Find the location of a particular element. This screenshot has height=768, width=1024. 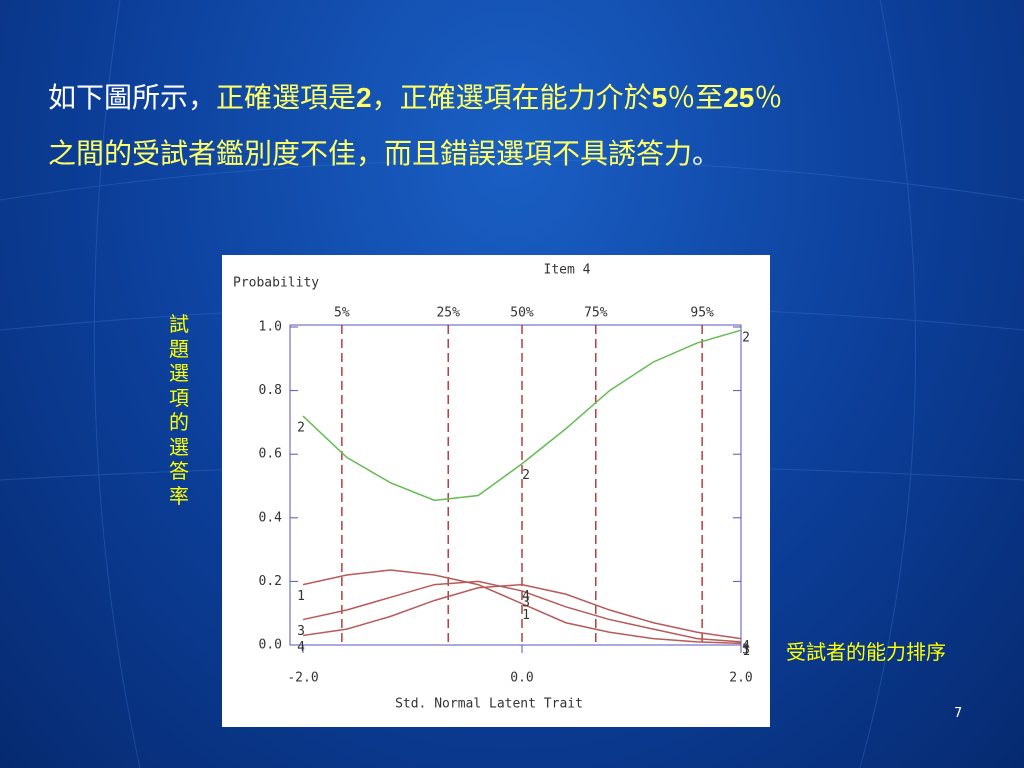

x-tick-label: 0.0 is located at coordinates (521, 678).